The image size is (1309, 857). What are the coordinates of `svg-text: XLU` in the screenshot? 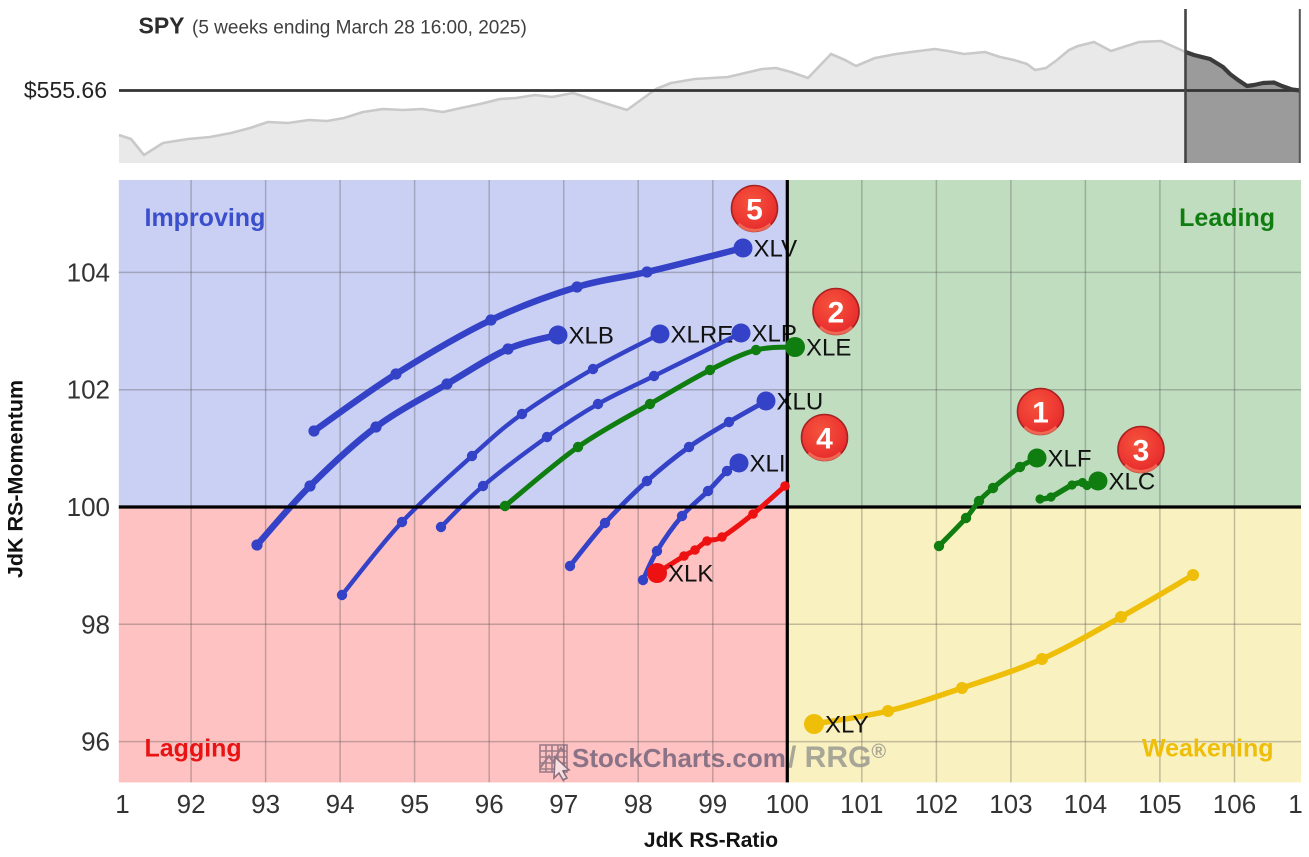 It's located at (800, 402).